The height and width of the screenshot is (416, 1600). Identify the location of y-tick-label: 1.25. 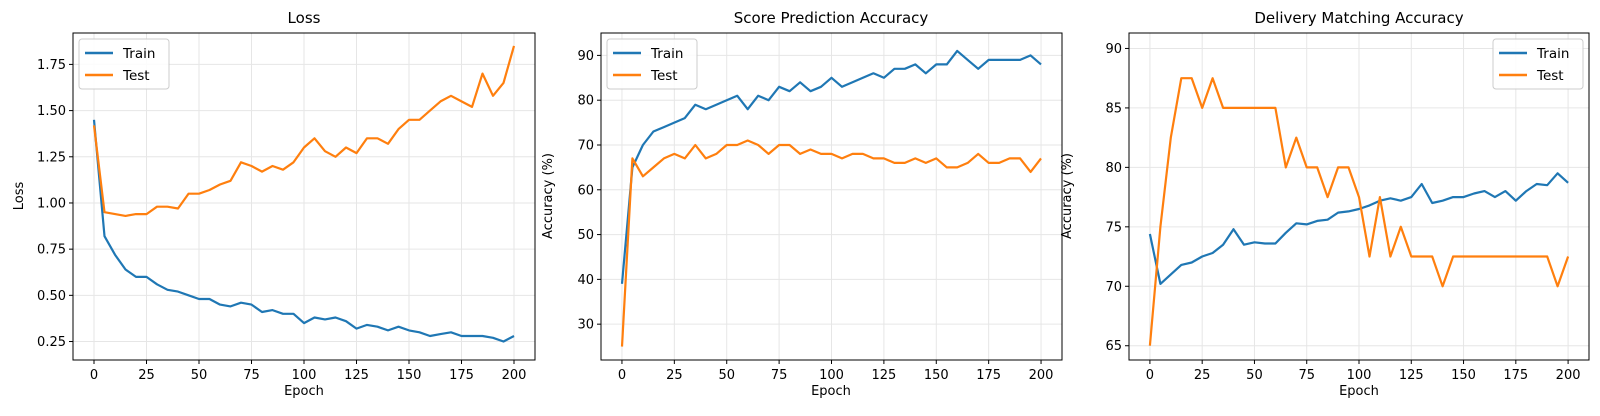
(51, 157).